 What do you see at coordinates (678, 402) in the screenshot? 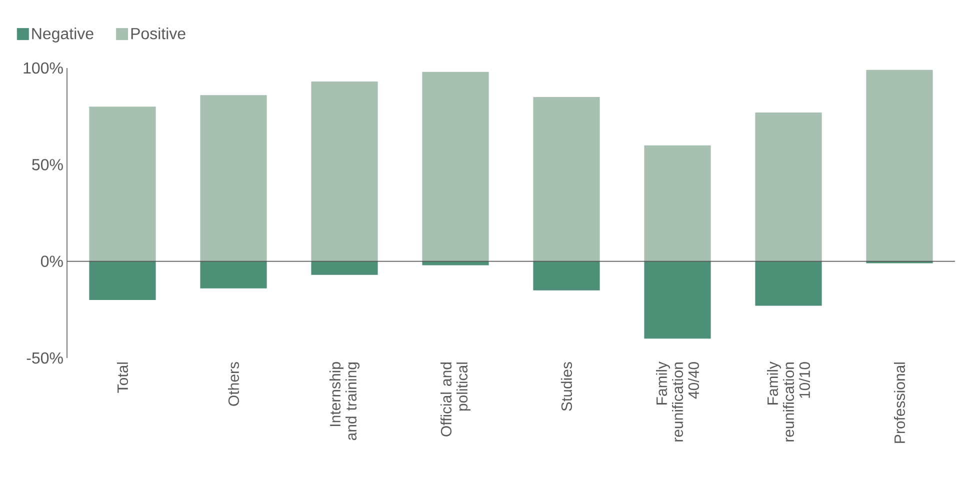
I see `x-tick-label: Family reunification 40/40` at bounding box center [678, 402].